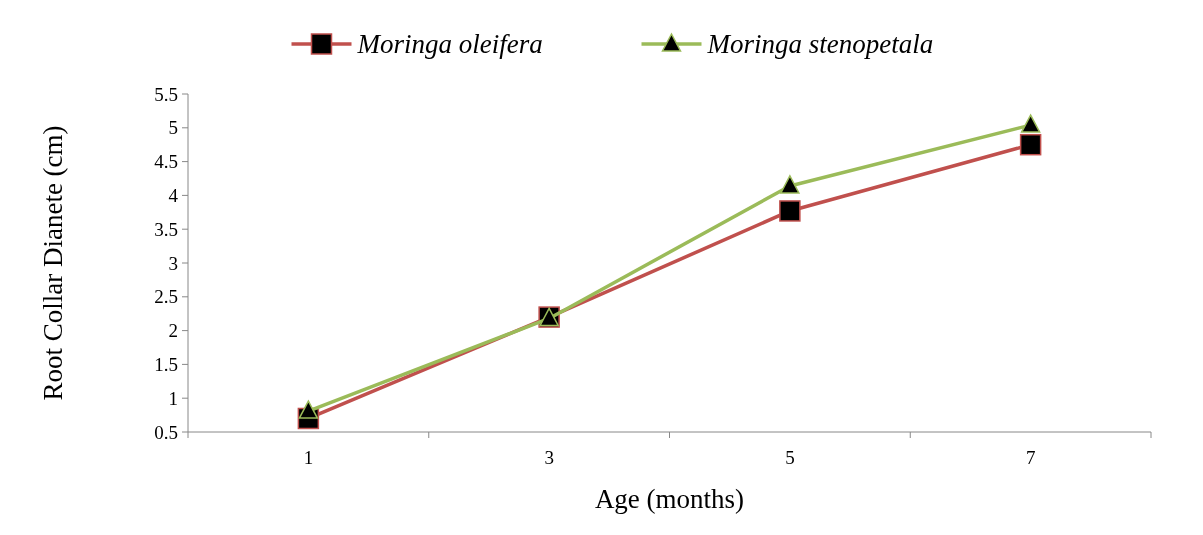 The image size is (1203, 535). Describe the element at coordinates (166, 297) in the screenshot. I see `y-tick-label: 2.5` at that location.